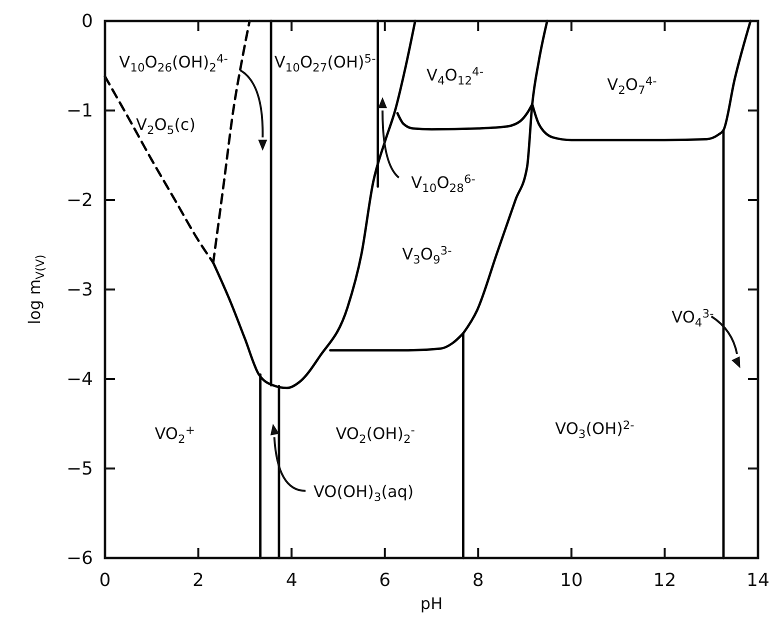 This screenshot has width=771, height=619. Describe the element at coordinates (198, 580) in the screenshot. I see `x-tick-label: 2` at that location.